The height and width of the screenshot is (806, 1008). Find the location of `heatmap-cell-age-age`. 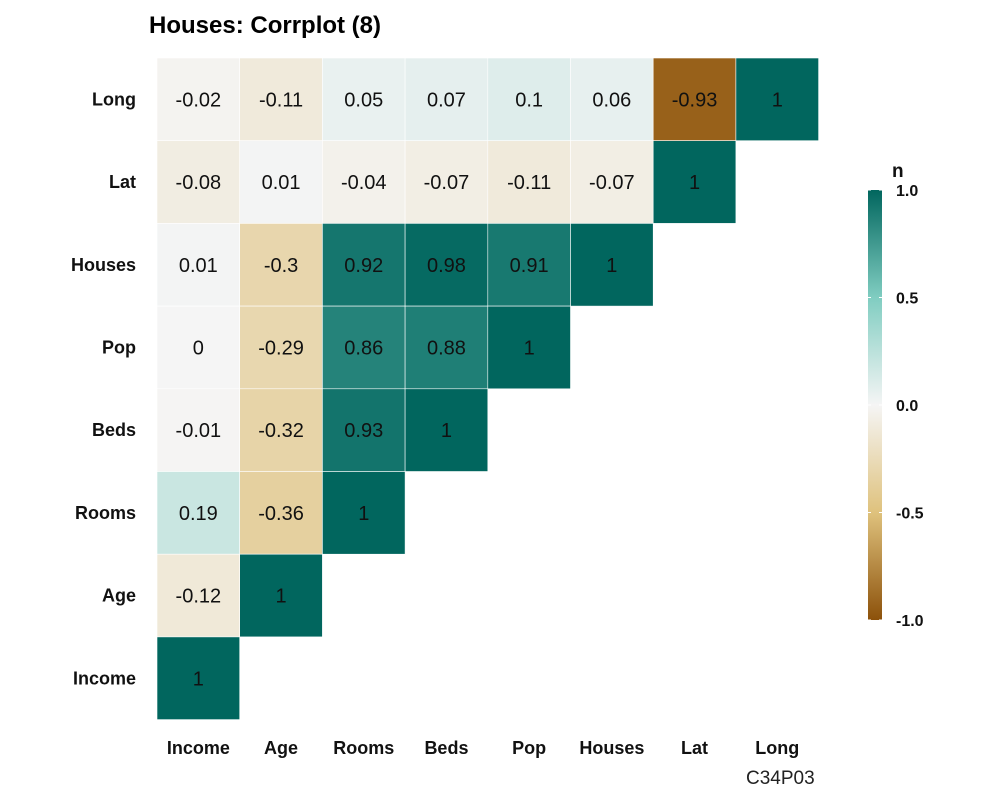

heatmap-cell-age-age is located at coordinates (281, 595).